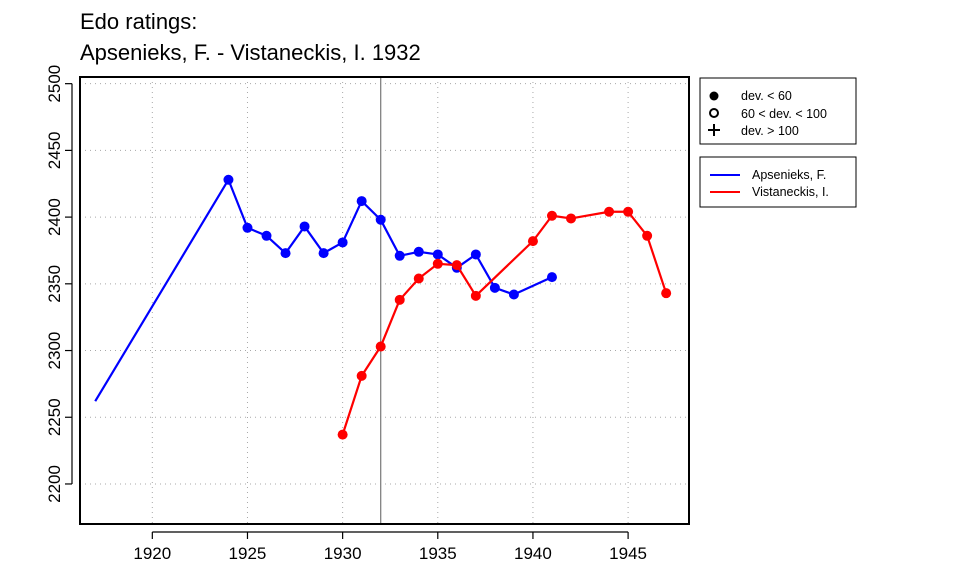 The width and height of the screenshot is (960, 576). Describe the element at coordinates (54, 484) in the screenshot. I see `y-tick-label-2200: 2200` at that location.